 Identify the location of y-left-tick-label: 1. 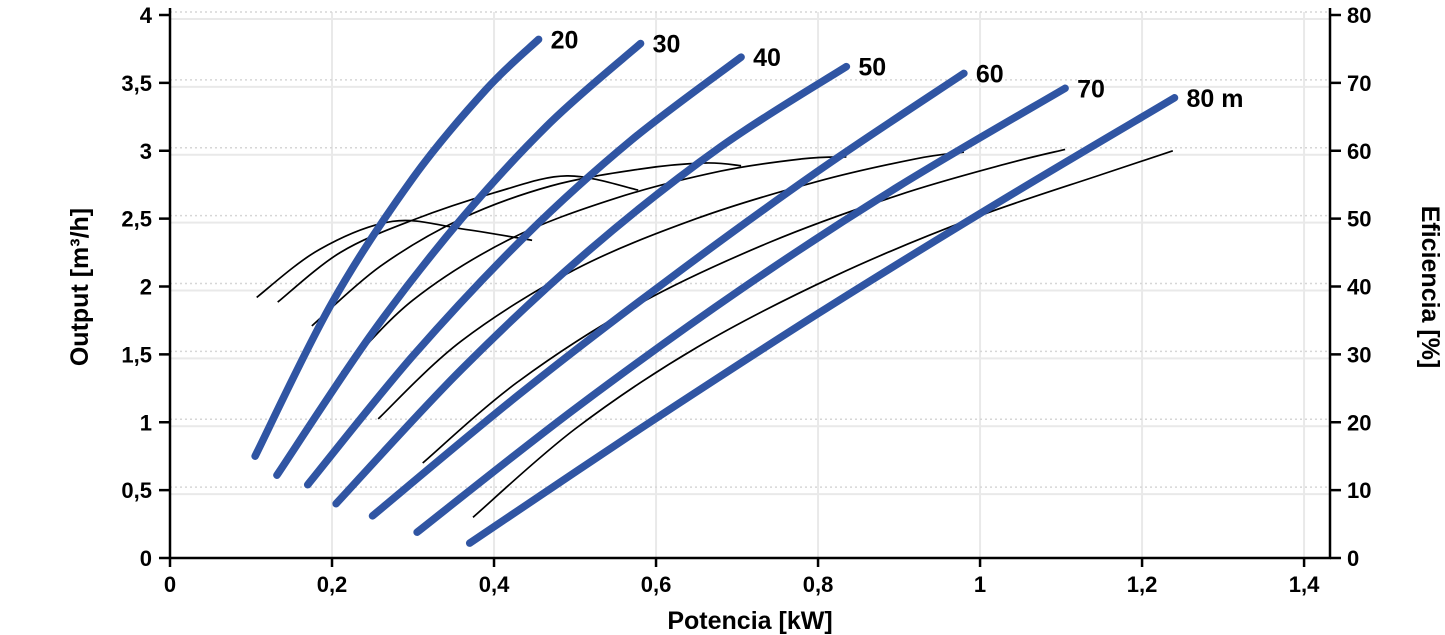
(146, 422).